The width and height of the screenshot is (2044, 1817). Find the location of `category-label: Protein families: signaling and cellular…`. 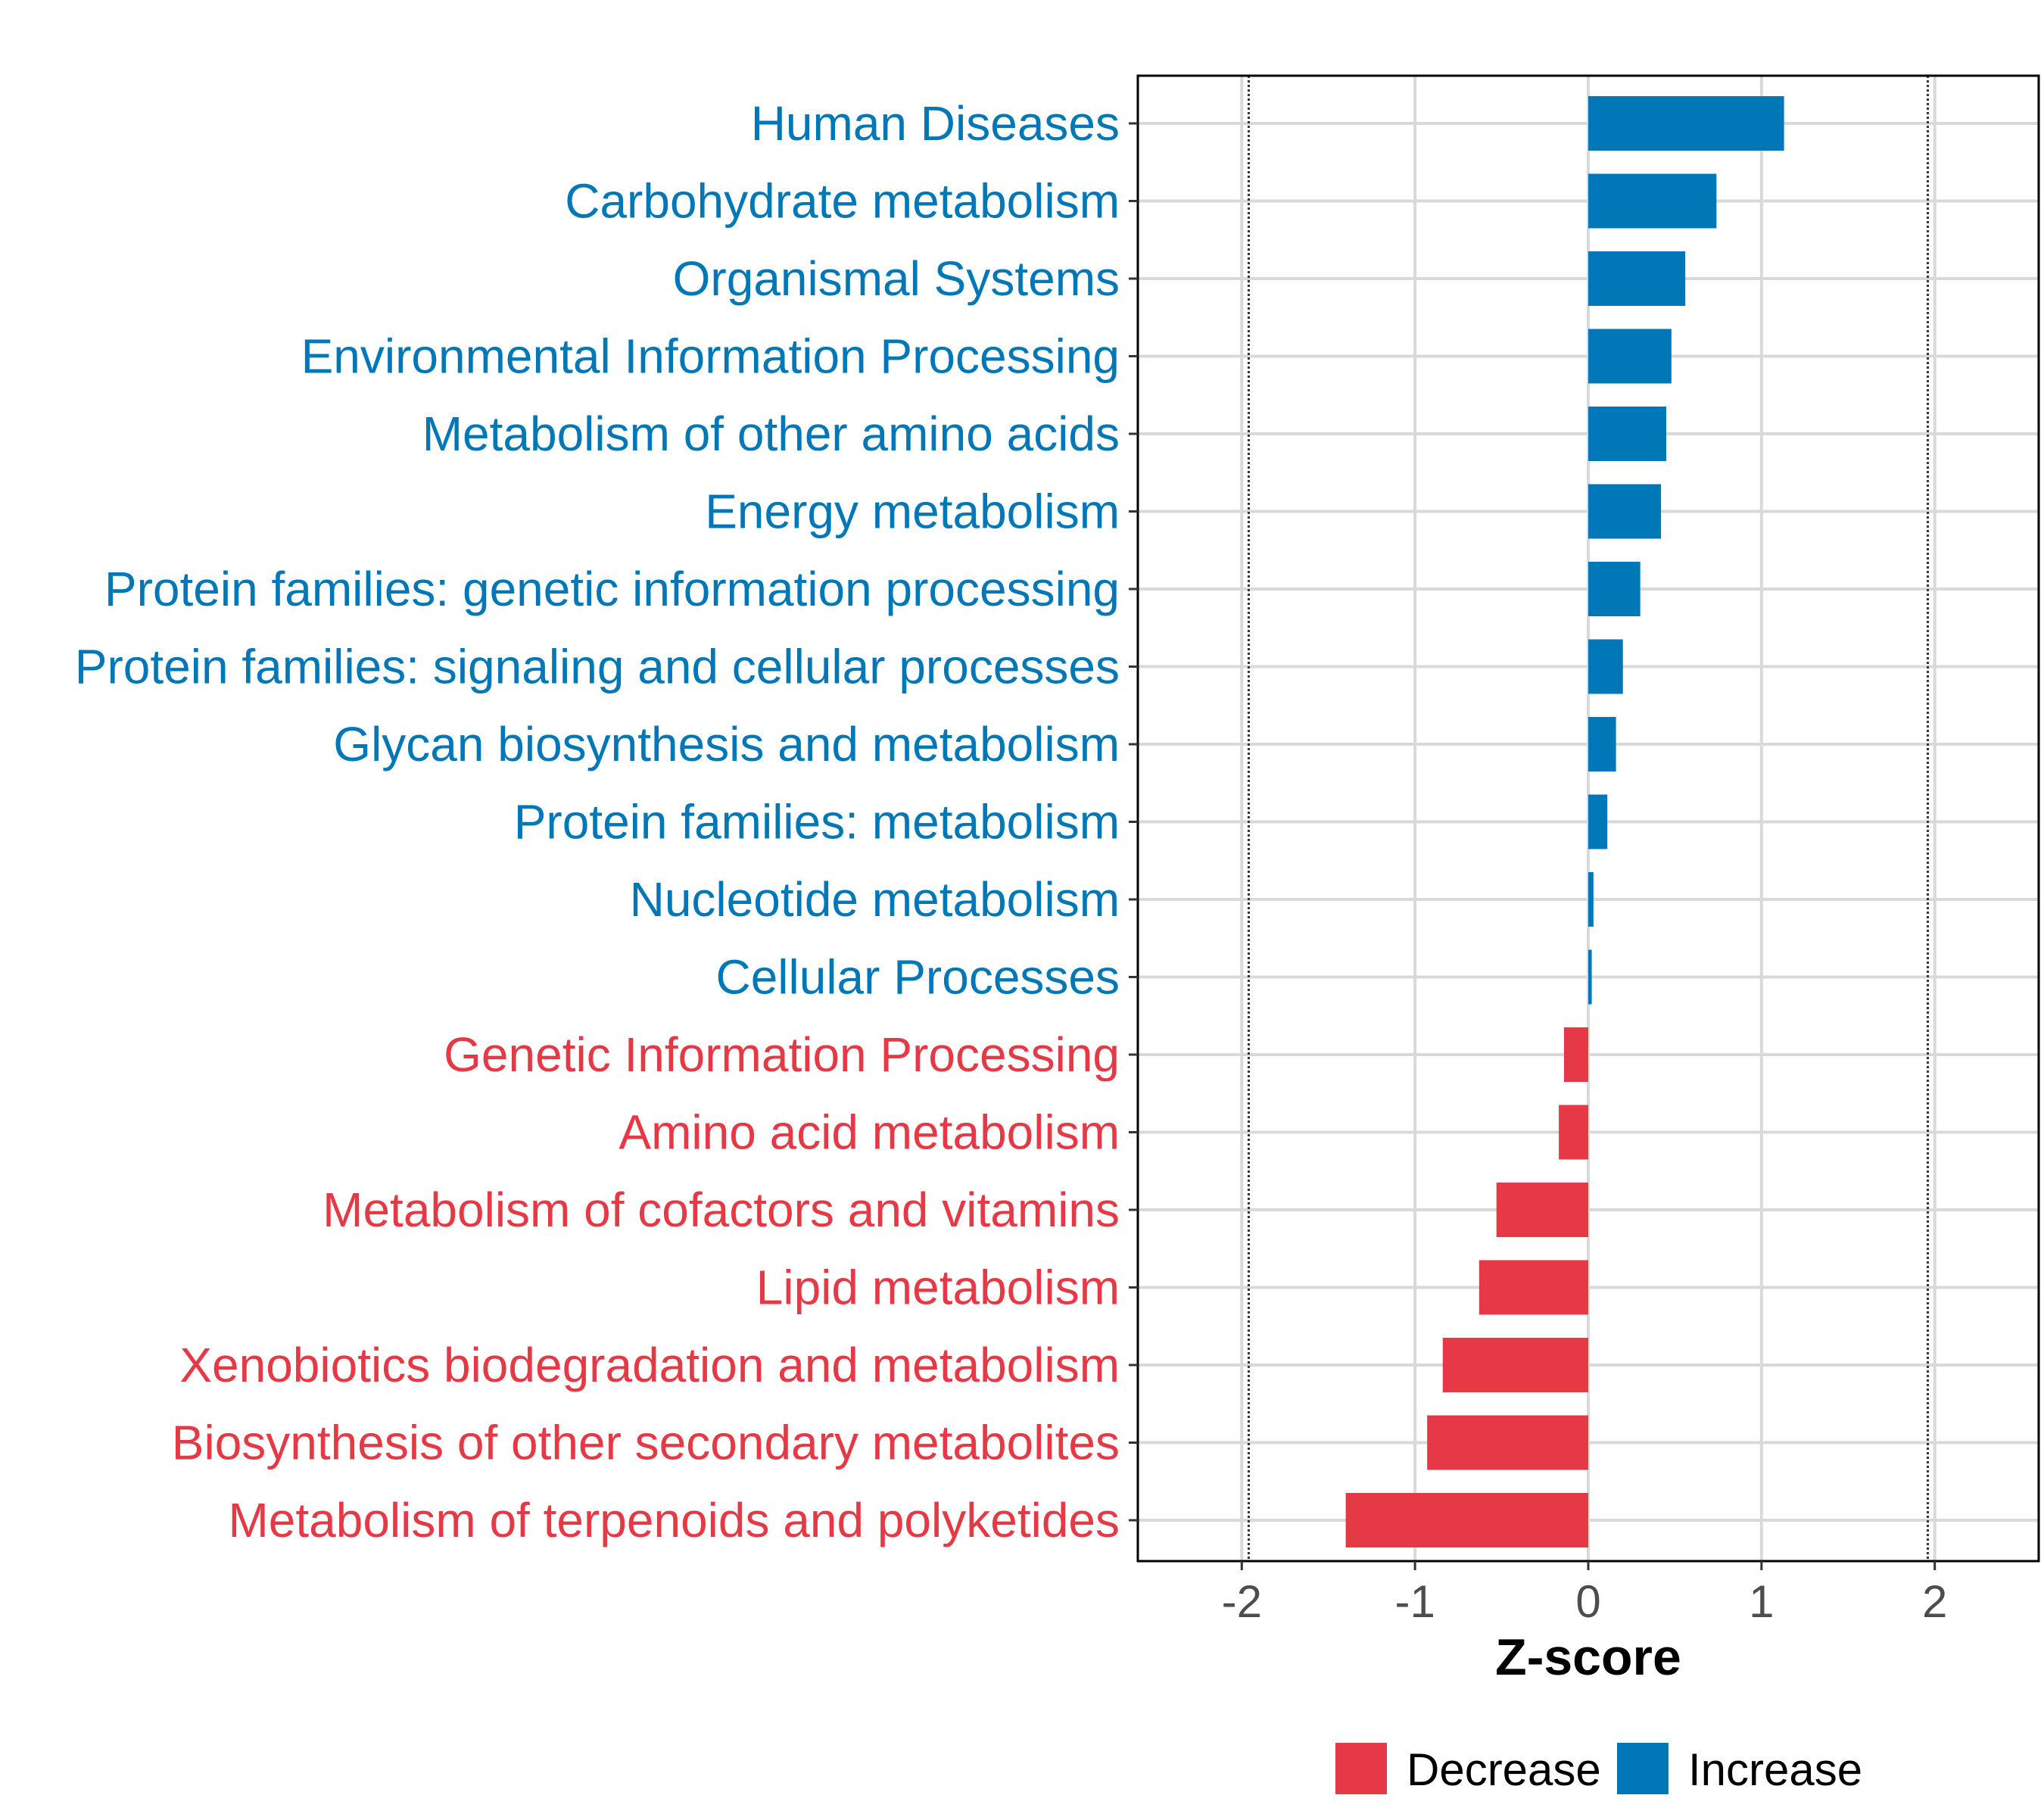

category-label: Protein families: signaling and cellular… is located at coordinates (597, 667).